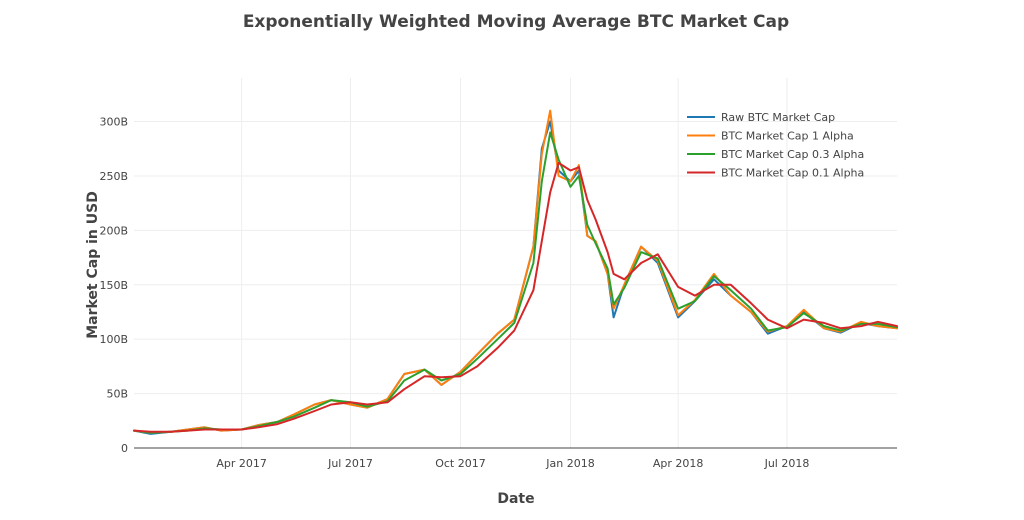  I want to click on y-tick-label: 100B, so click(113, 339).